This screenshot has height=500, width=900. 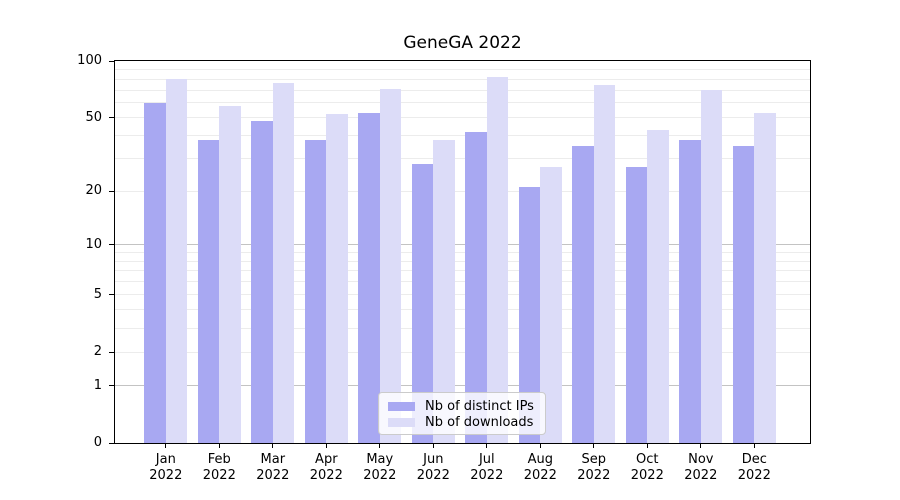 I want to click on x-tick-label: Sep 2022, so click(x=594, y=467).